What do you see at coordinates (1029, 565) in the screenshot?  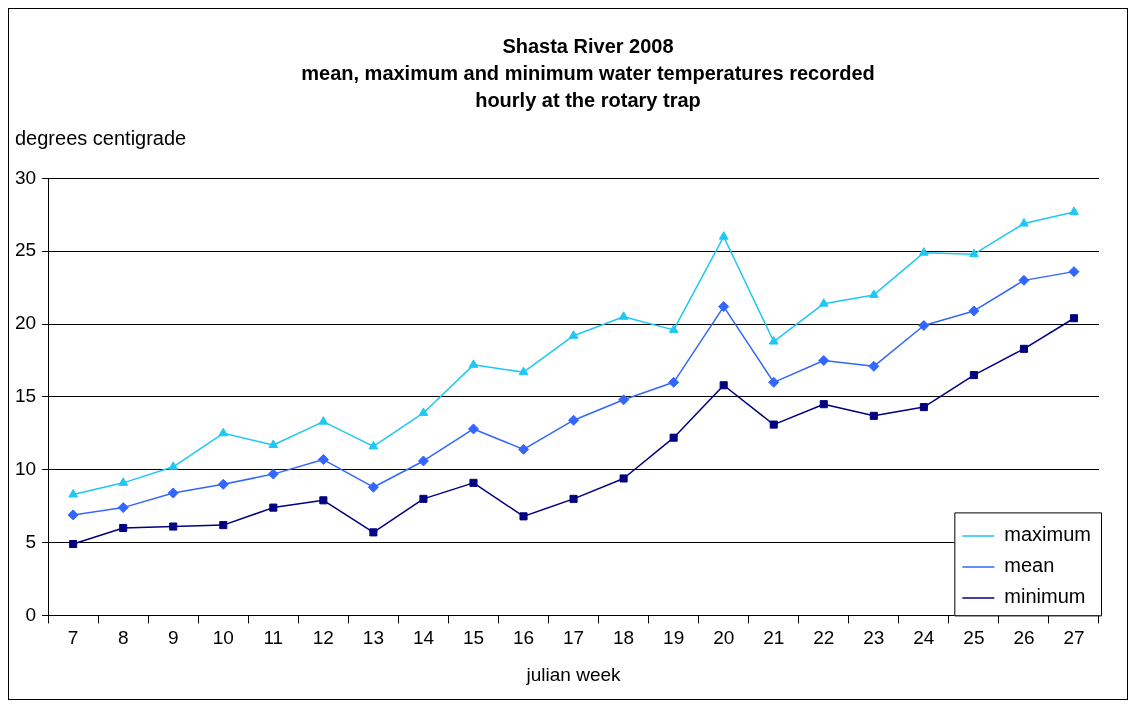 I see `legend-label: mean` at bounding box center [1029, 565].